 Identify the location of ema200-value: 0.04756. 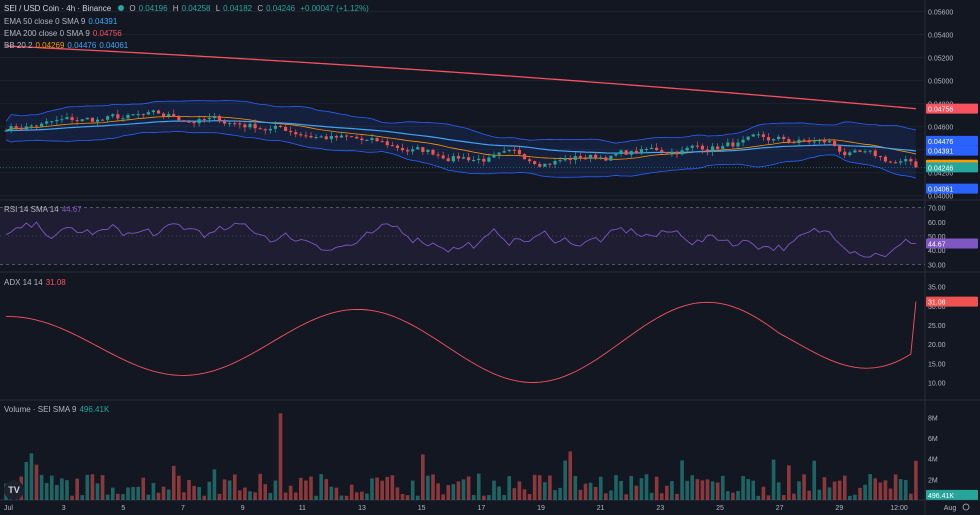
(107, 33).